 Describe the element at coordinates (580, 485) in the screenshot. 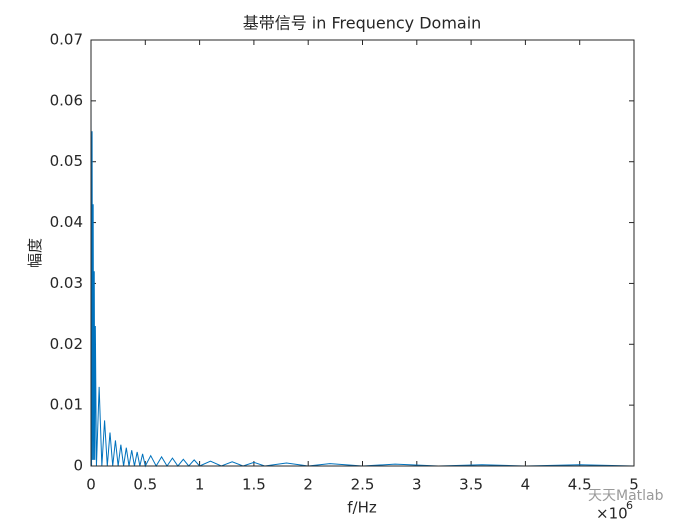

I see `x-tick-label: 4.5` at that location.